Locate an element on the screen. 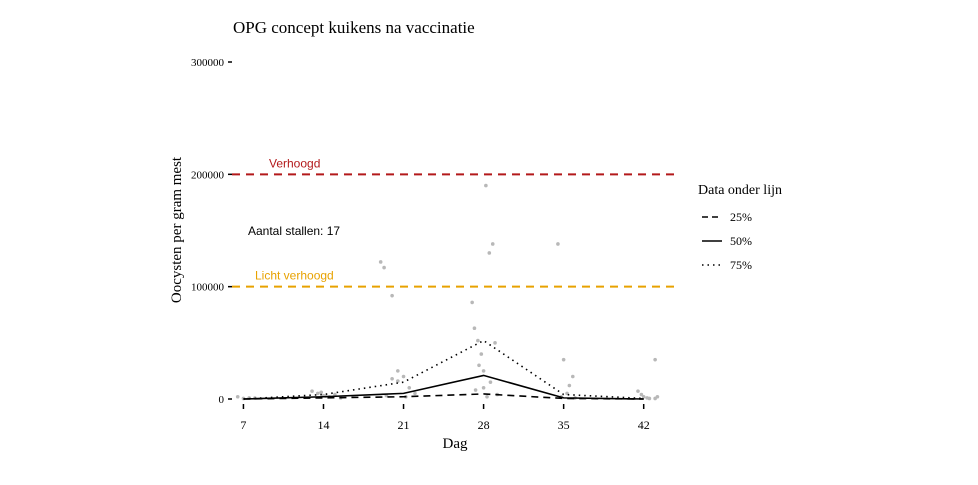 The width and height of the screenshot is (978, 485). y-tick-label: 300000 is located at coordinates (208, 63).